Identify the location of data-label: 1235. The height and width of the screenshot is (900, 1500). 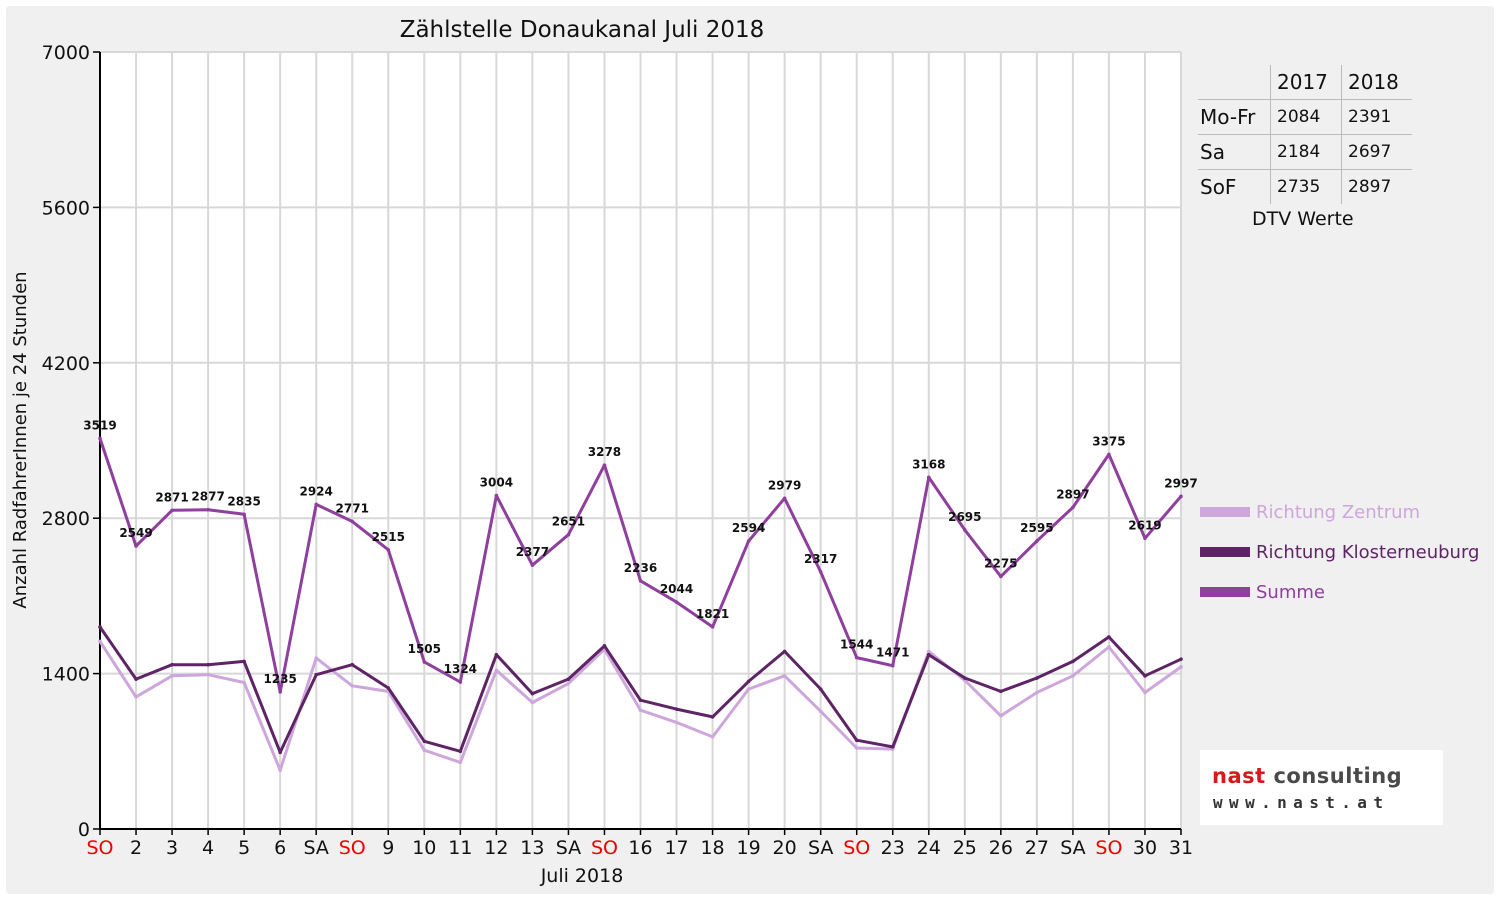
(279, 679).